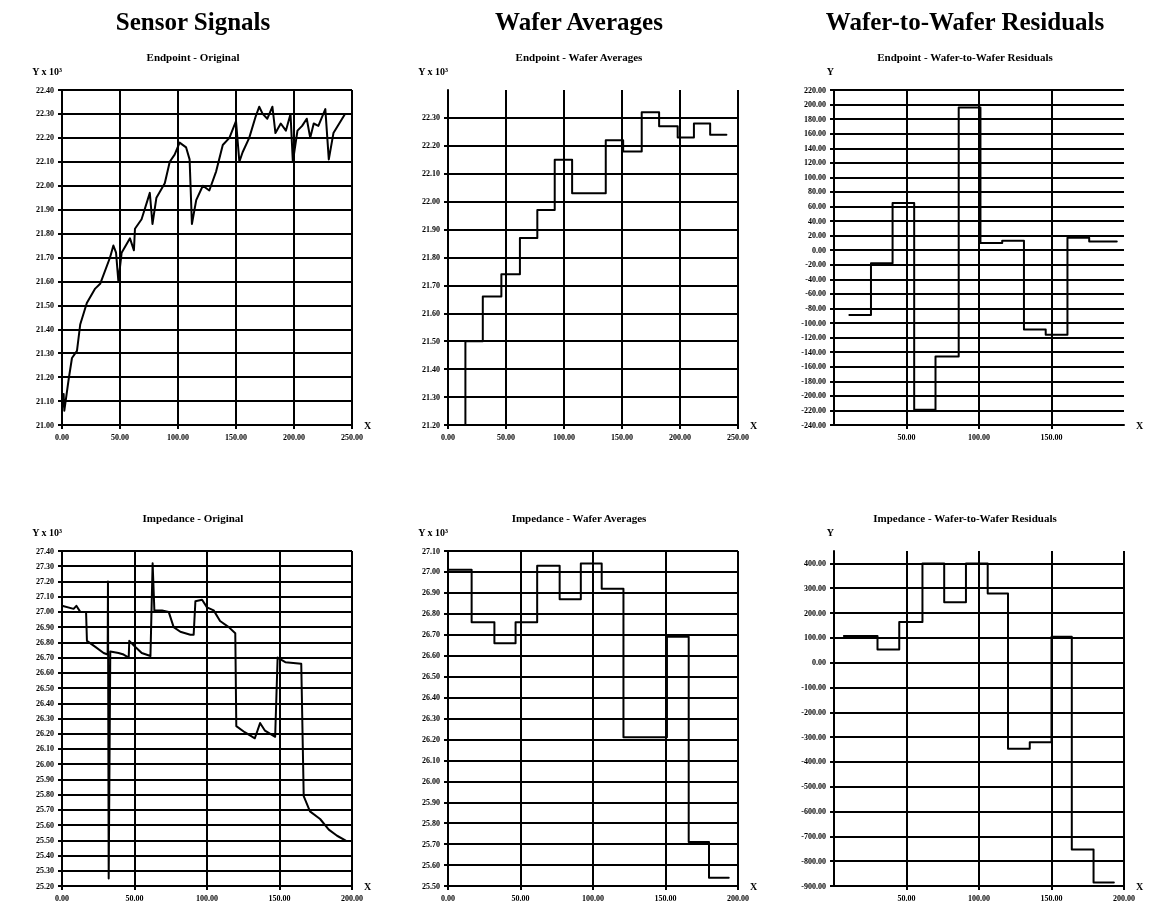 This screenshot has width=1158, height=923. Describe the element at coordinates (431, 677) in the screenshot. I see `y-tick-label: 26.50` at that location.